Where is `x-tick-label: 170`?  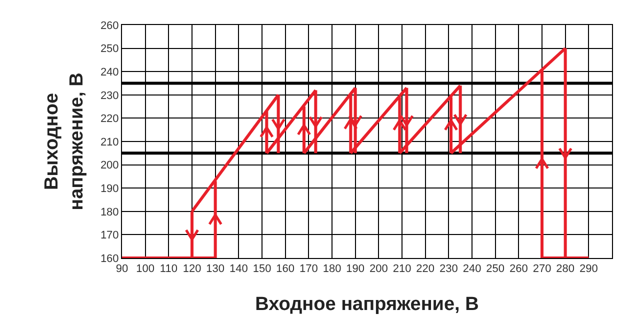 x-tick-label: 170 is located at coordinates (308, 269).